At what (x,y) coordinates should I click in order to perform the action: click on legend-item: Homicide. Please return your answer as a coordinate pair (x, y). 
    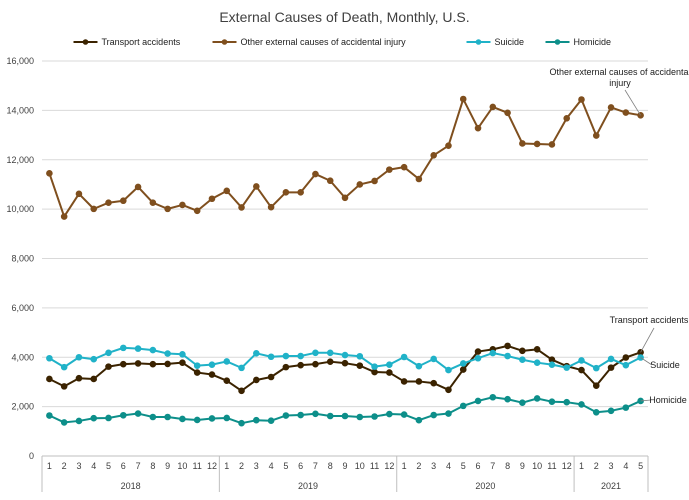
    Looking at the image, I should click on (578, 42).